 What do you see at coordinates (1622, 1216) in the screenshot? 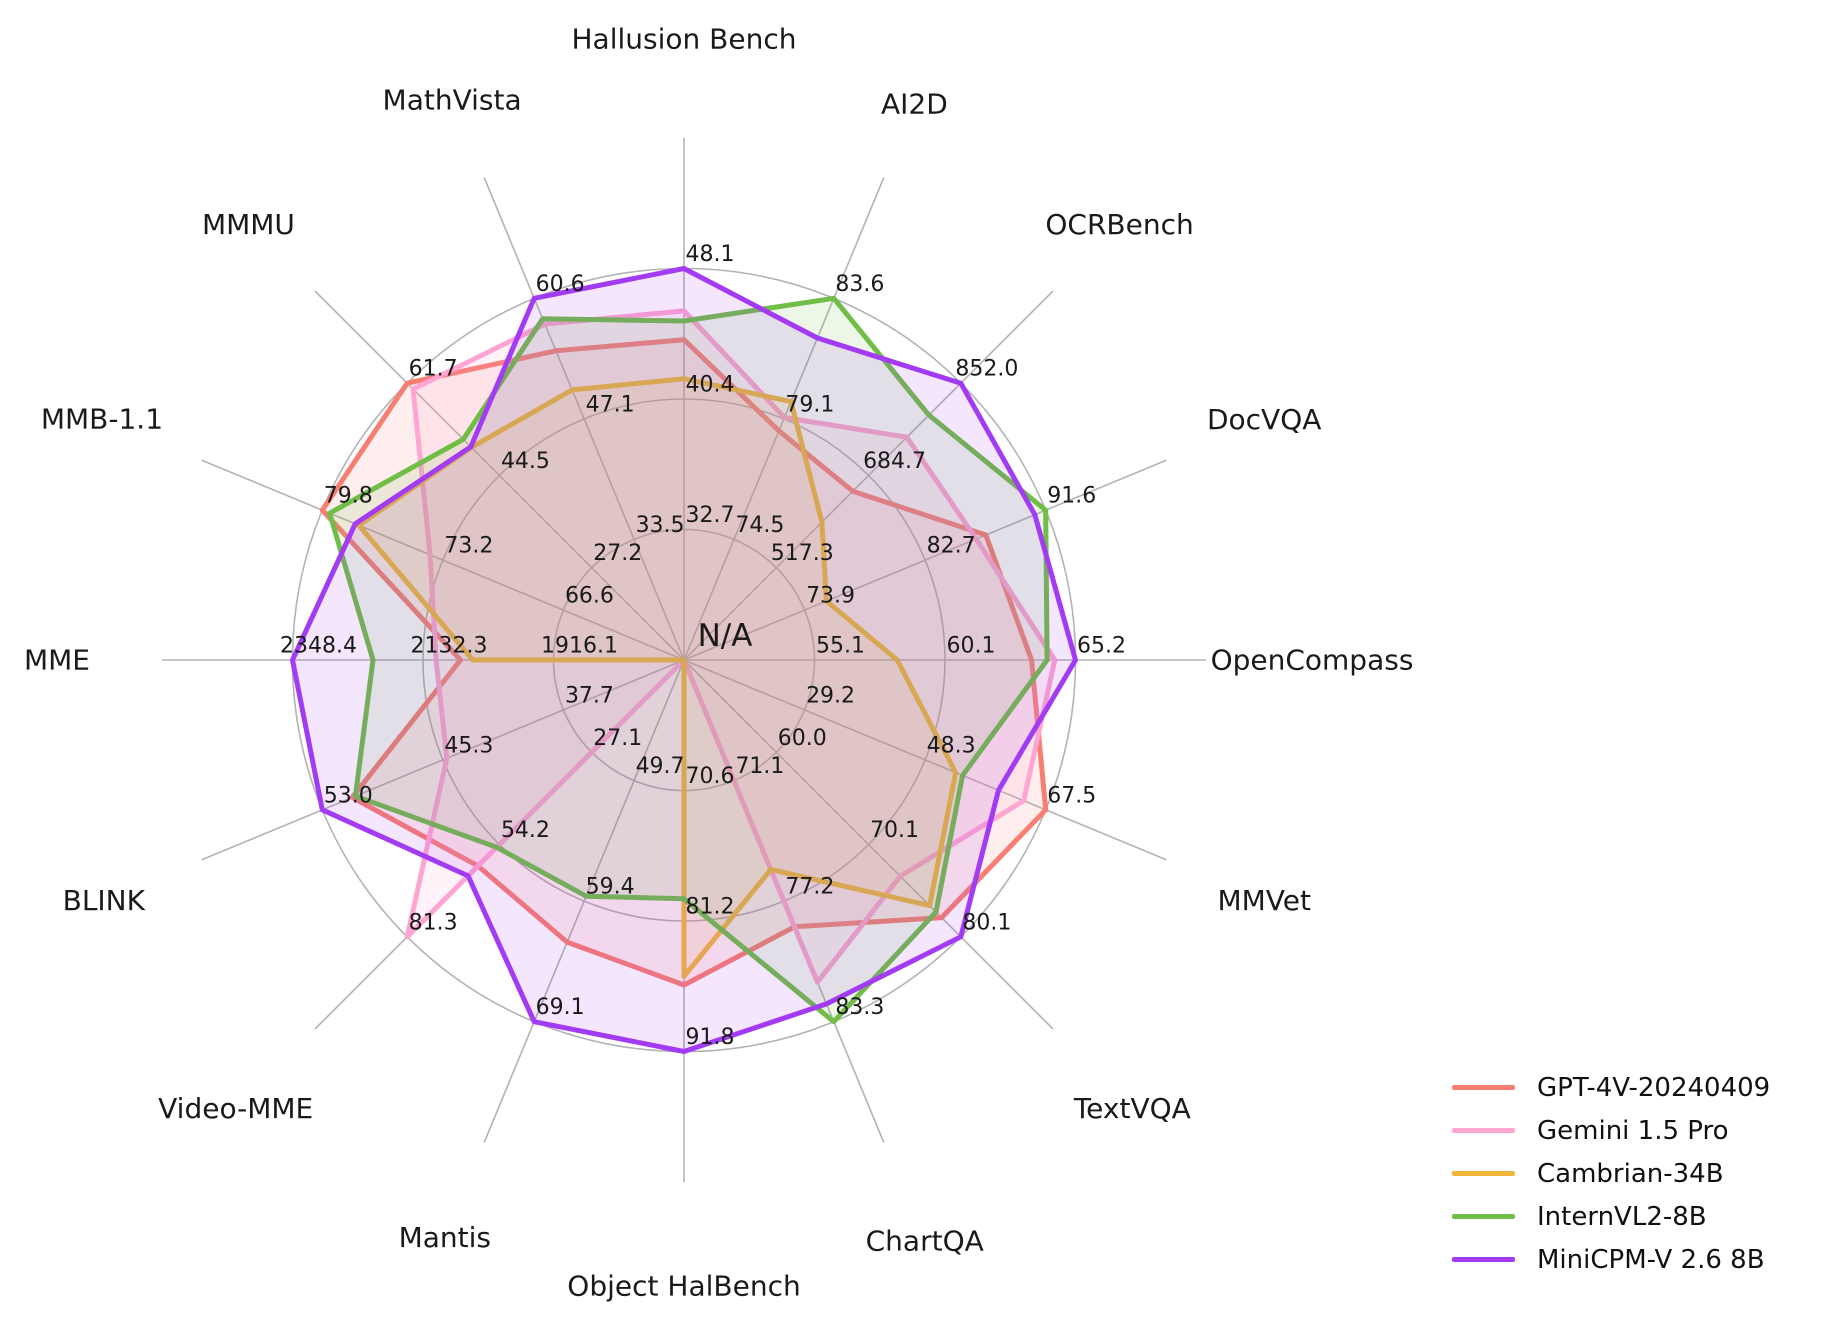
I see `legend-label: InternVL2-8B` at bounding box center [1622, 1216].